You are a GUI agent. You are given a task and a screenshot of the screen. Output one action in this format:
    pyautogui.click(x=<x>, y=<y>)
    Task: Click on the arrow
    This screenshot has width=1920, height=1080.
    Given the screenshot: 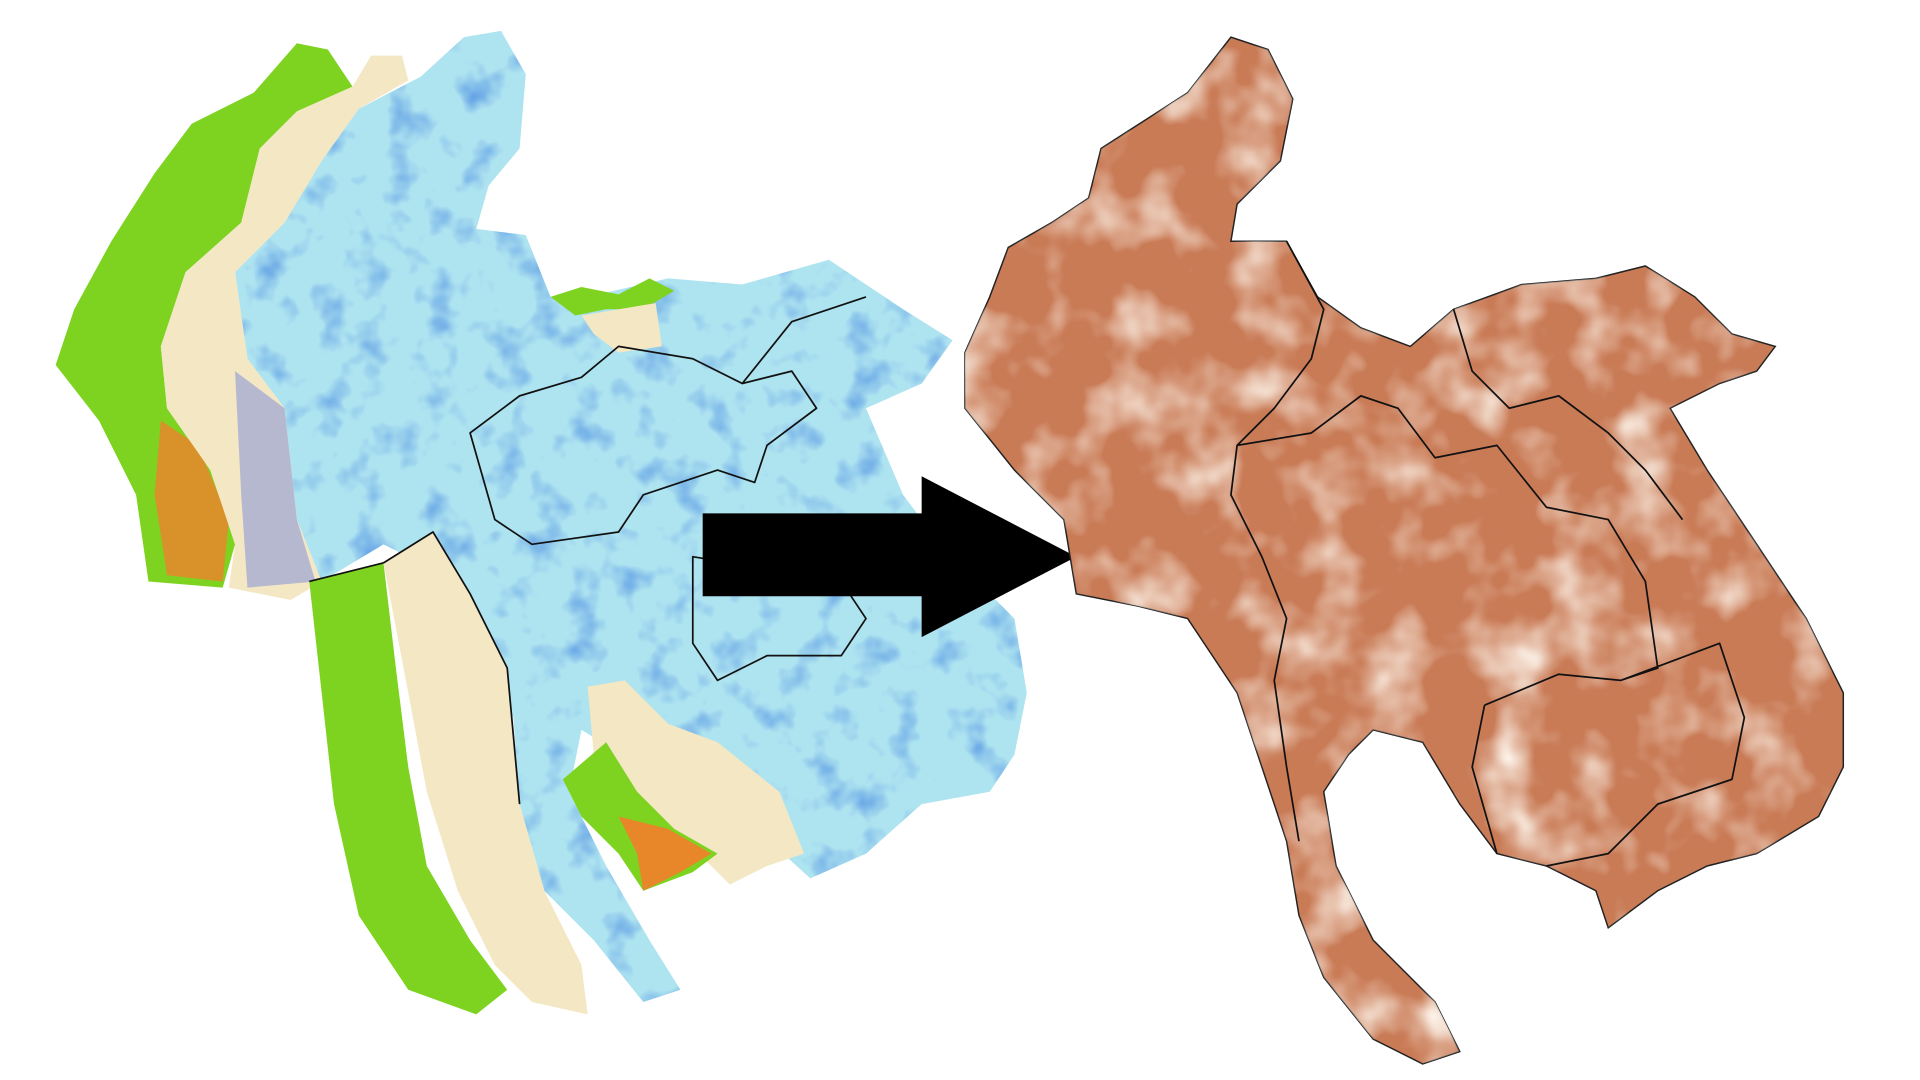 What is the action you would take?
    pyautogui.click(x=889, y=557)
    